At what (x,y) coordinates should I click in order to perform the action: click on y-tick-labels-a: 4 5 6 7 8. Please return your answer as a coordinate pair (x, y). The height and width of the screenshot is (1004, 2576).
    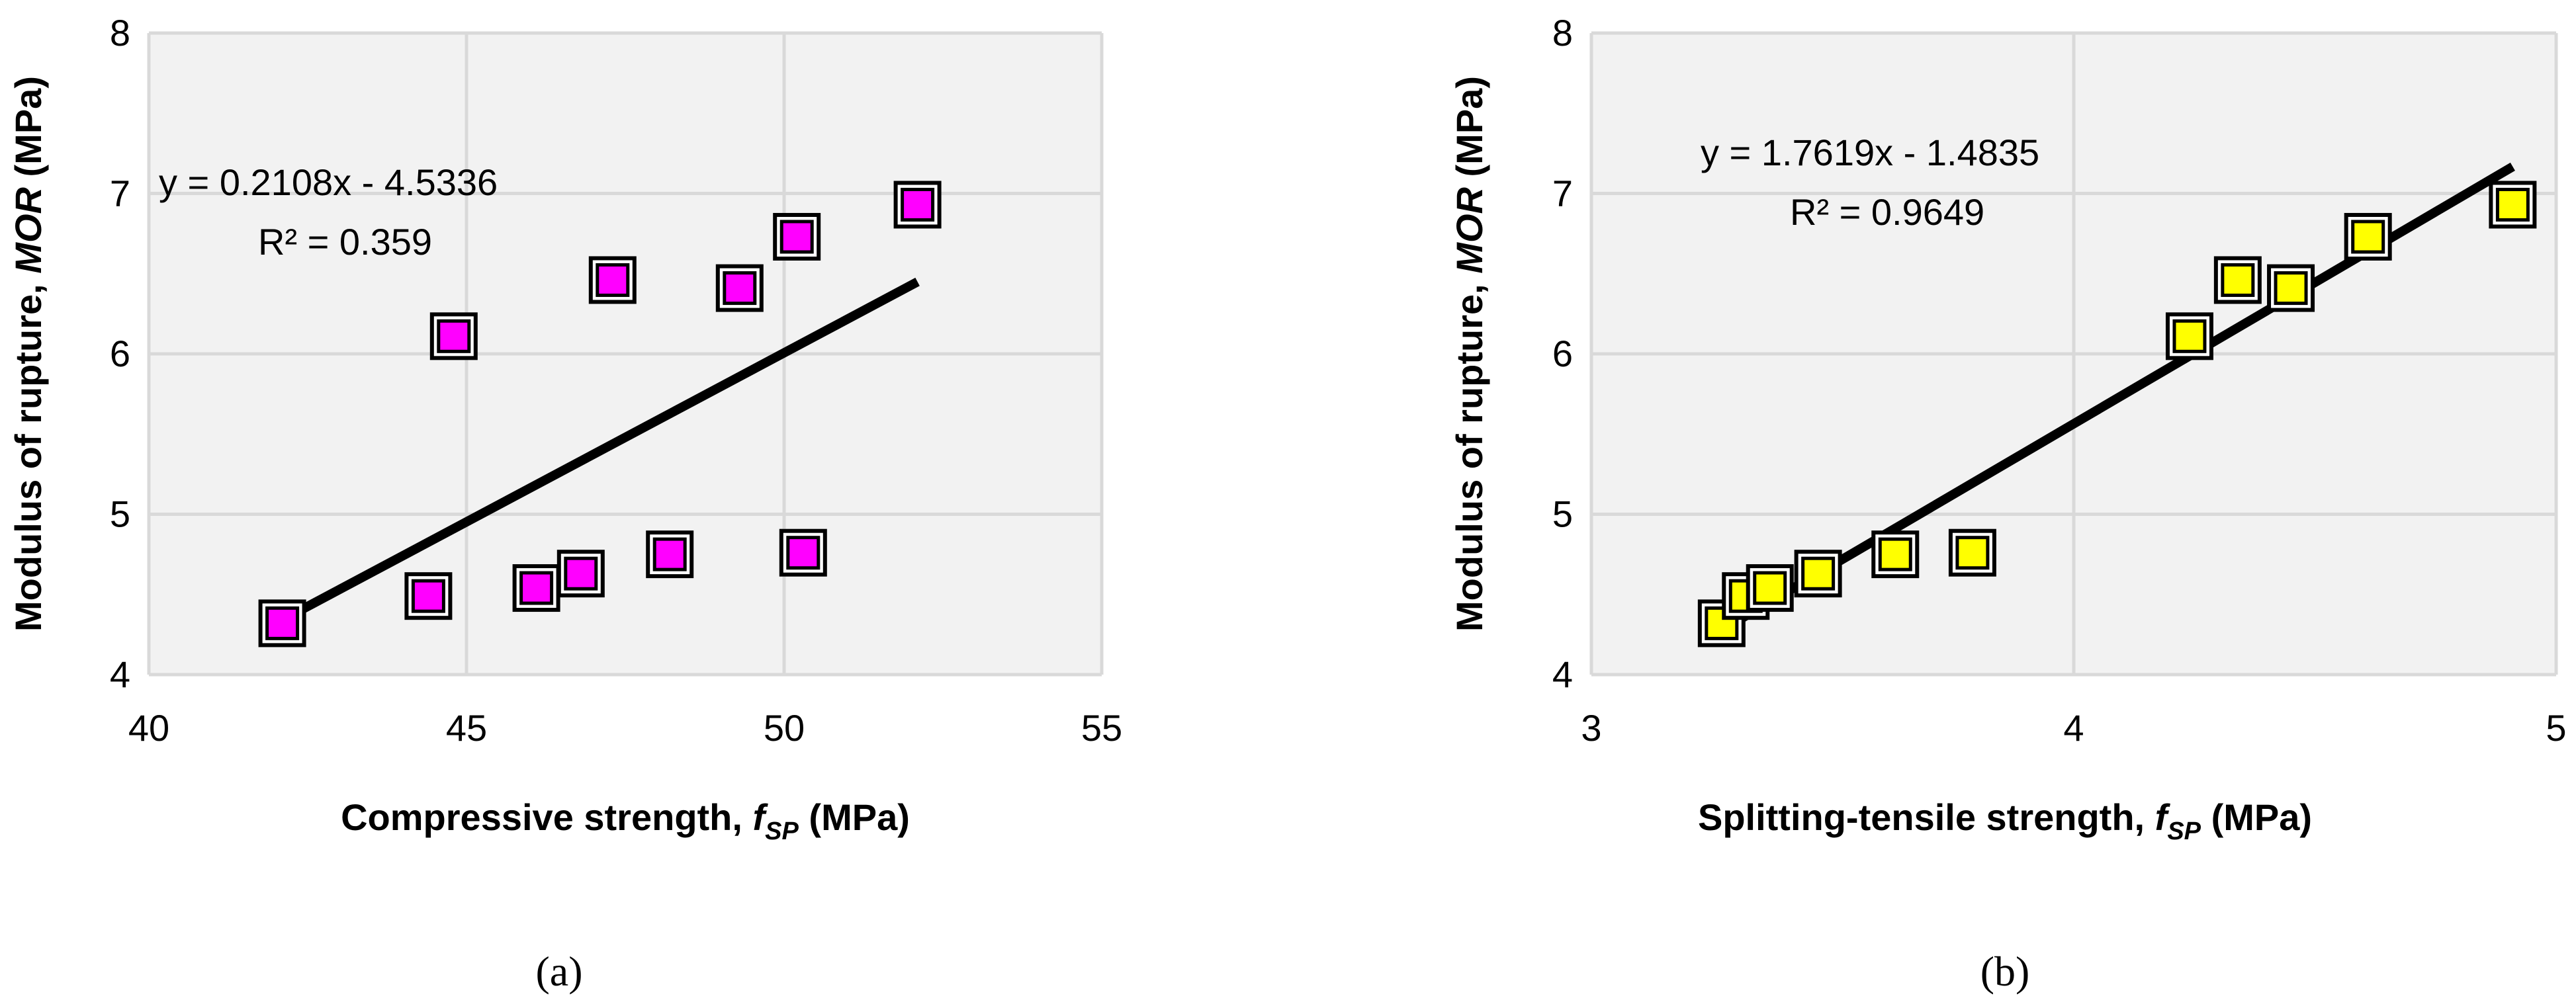
    Looking at the image, I should click on (120, 353).